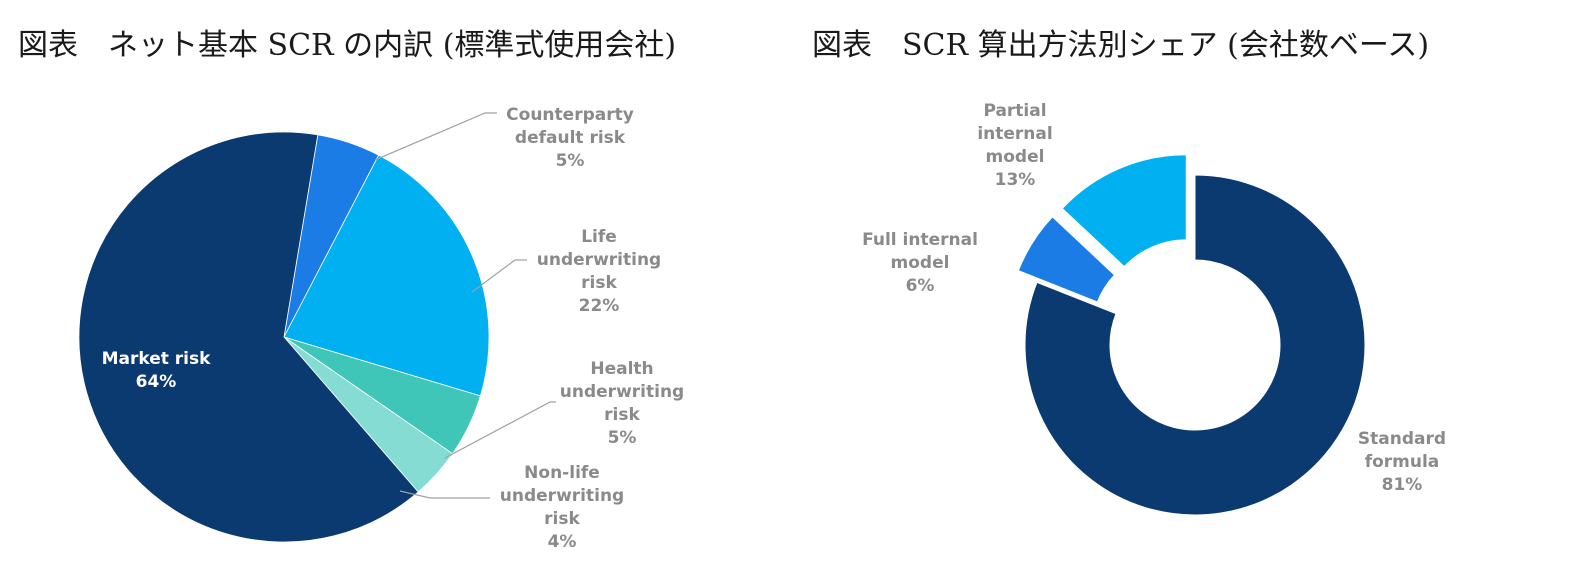 The width and height of the screenshot is (1580, 577). I want to click on leader-line-non-life-underwriting-risk, so click(444, 494).